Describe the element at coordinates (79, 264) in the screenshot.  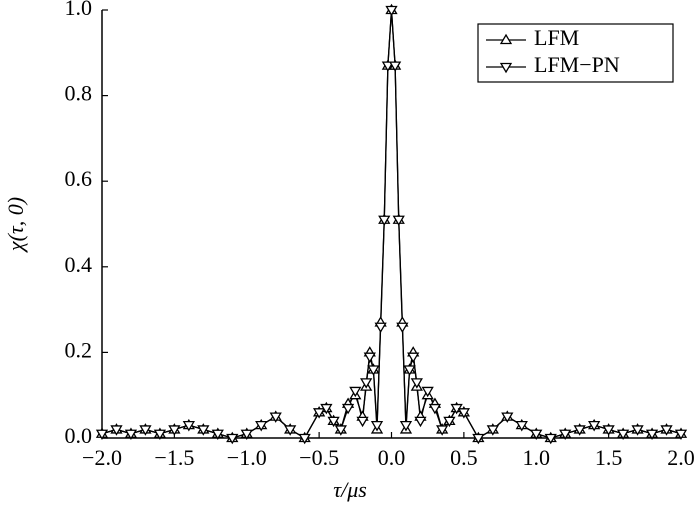
I see `y-tick-label: 0.4` at that location.